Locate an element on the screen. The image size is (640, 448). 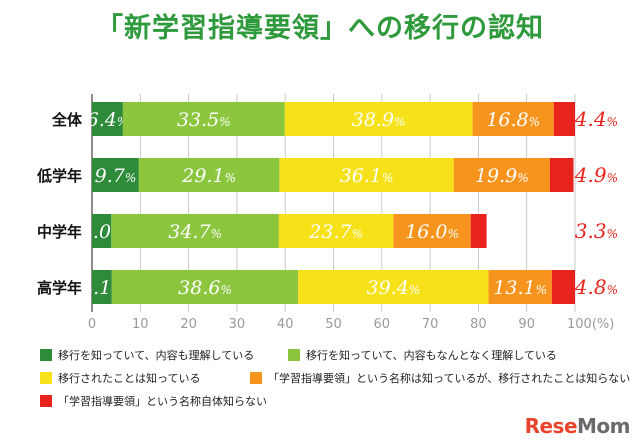
value-label: 16.8% is located at coordinates (513, 120).